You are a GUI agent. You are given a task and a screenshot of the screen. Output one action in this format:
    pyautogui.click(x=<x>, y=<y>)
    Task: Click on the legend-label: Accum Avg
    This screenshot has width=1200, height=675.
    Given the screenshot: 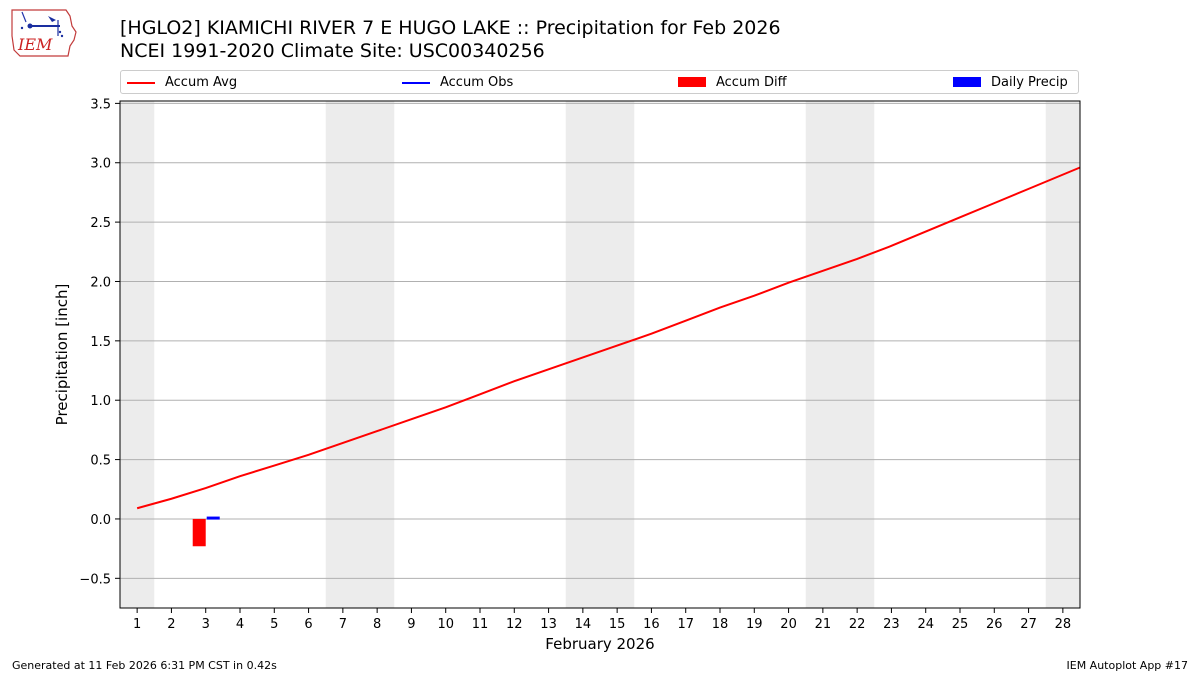 What is the action you would take?
    pyautogui.click(x=201, y=82)
    